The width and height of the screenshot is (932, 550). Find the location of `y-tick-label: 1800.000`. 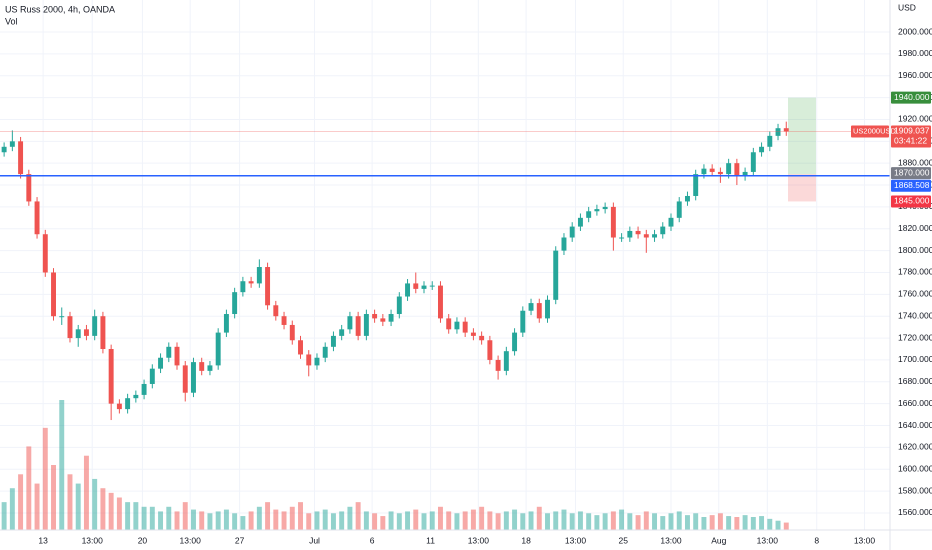

y-tick-label: 1800.000 is located at coordinates (915, 250).